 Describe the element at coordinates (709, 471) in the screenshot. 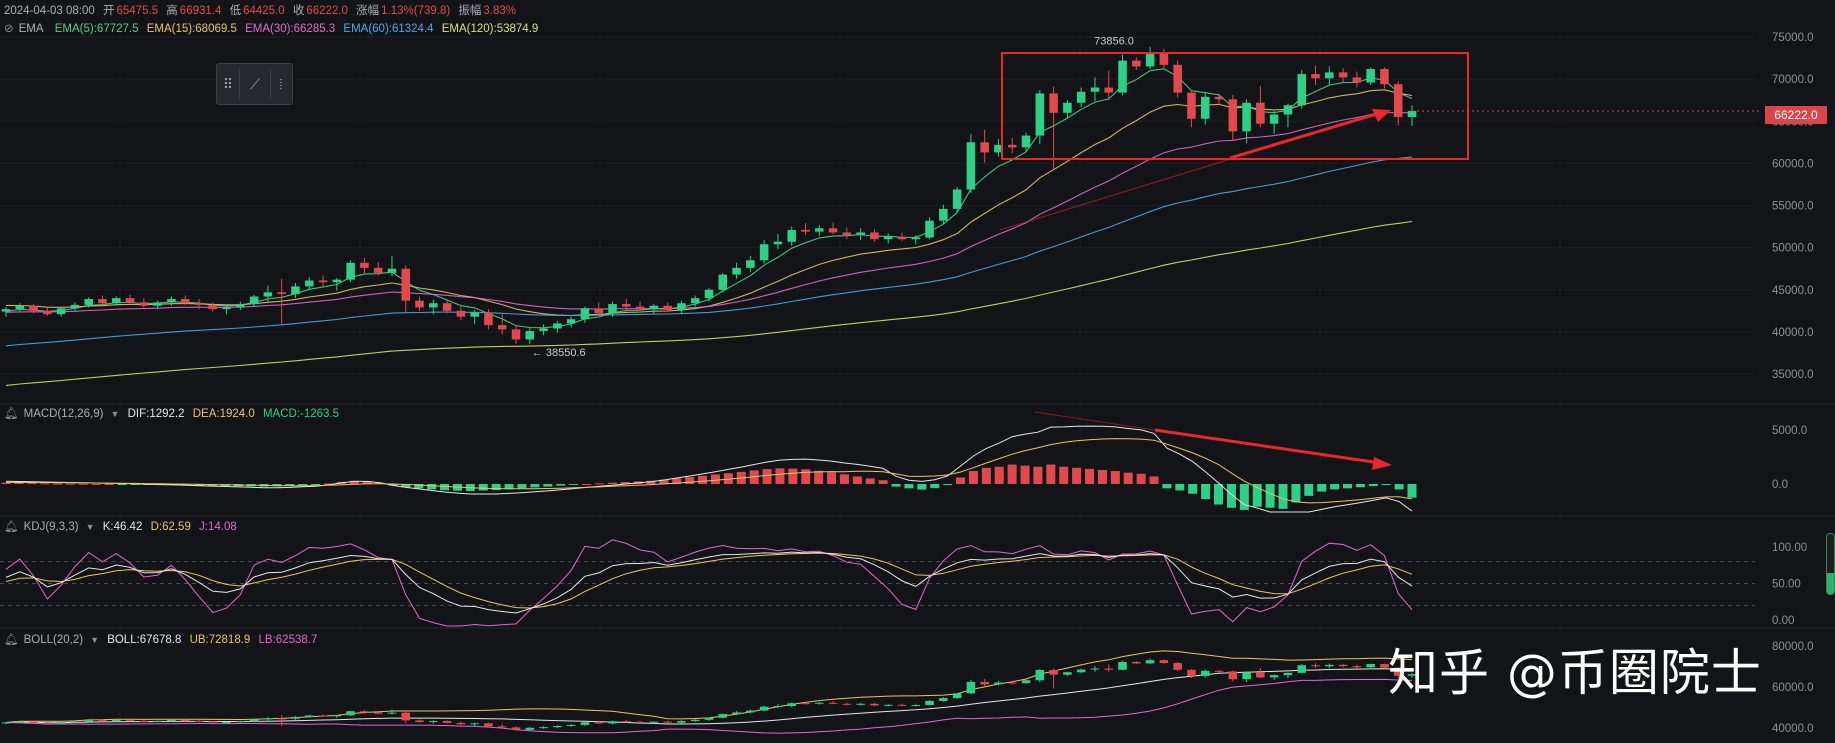

I see `macd-dea-line` at that location.